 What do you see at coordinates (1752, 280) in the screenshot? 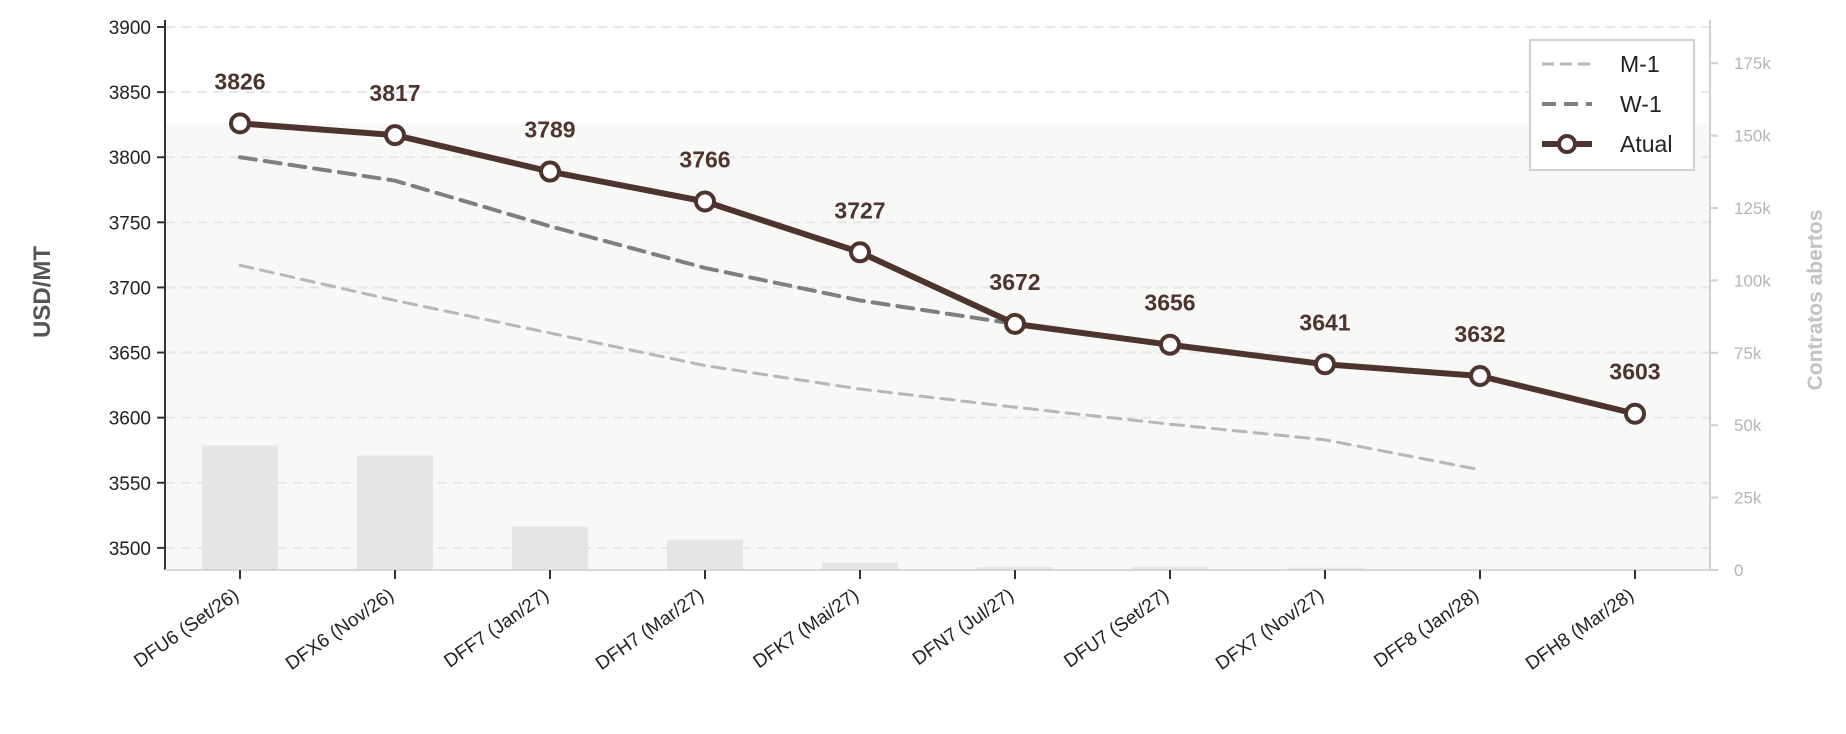
I see `y-tick-label-right: 100k` at bounding box center [1752, 280].